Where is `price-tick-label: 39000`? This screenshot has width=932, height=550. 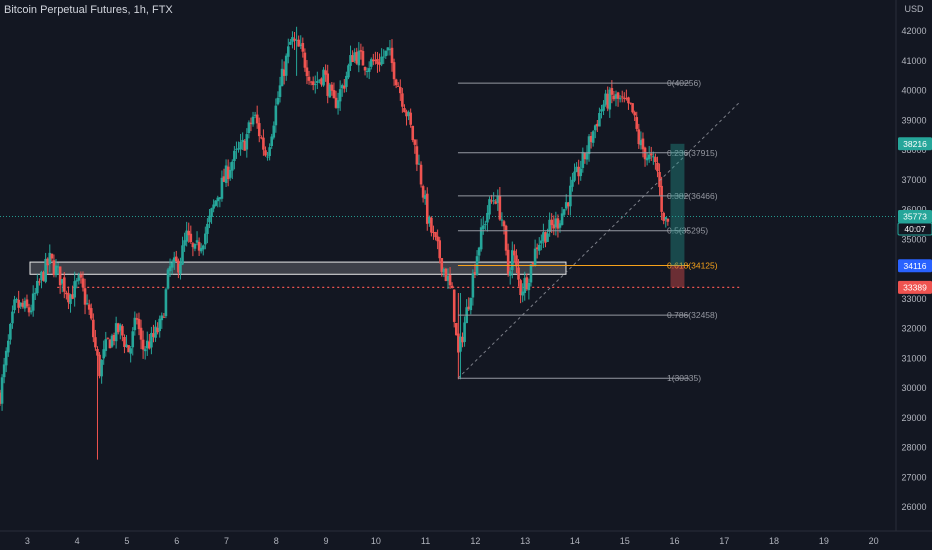
price-tick-label: 39000 is located at coordinates (913, 120).